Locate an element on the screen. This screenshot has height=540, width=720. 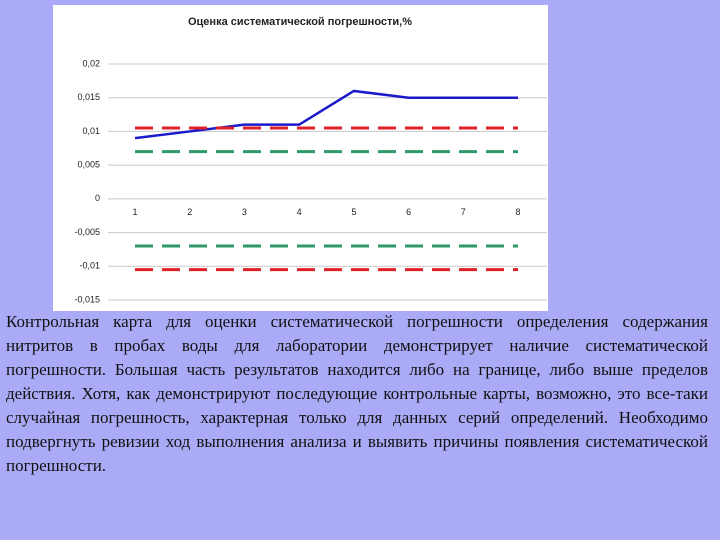
y-tick-label: 0 is located at coordinates (97, 198).